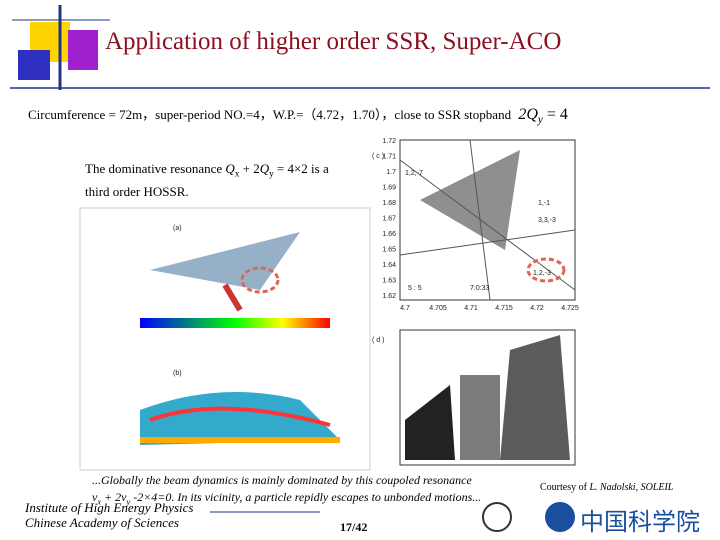 This screenshot has height=540, width=720. What do you see at coordinates (631, 487) in the screenshot?
I see `text: L. Nadolski, SOLEIL` at bounding box center [631, 487].